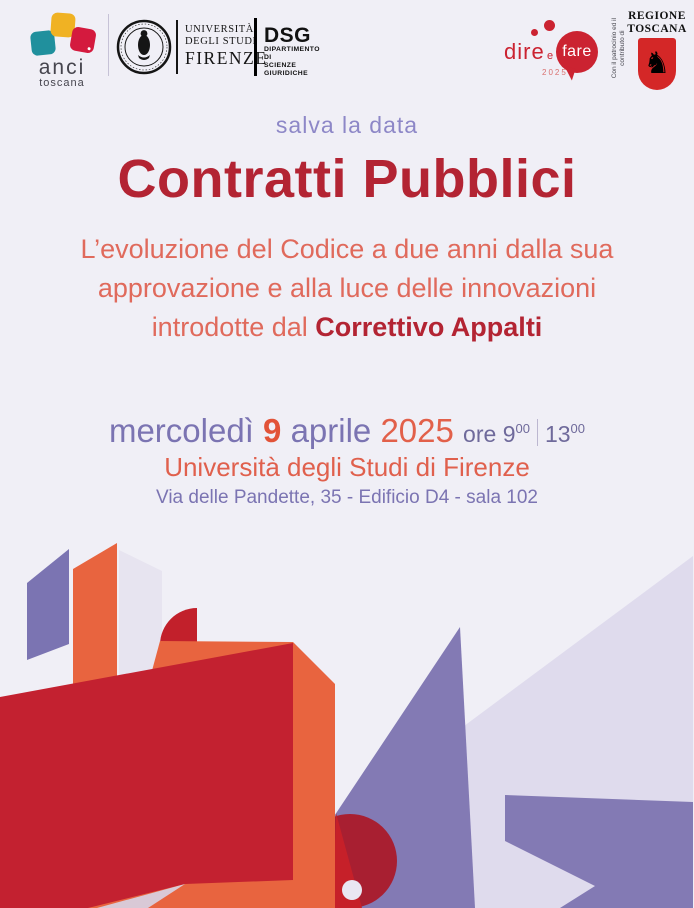  What do you see at coordinates (83, 40) in the screenshot?
I see `anci-red-square-icon` at bounding box center [83, 40].